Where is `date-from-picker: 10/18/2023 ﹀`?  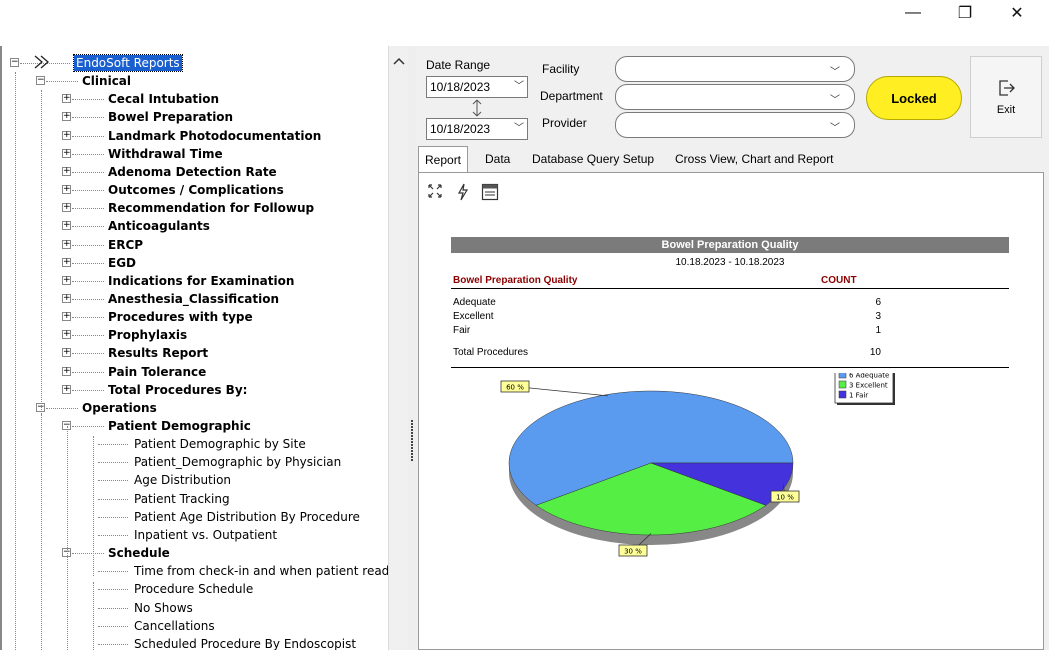 date-from-picker: 10/18/2023 ﹀ is located at coordinates (477, 87).